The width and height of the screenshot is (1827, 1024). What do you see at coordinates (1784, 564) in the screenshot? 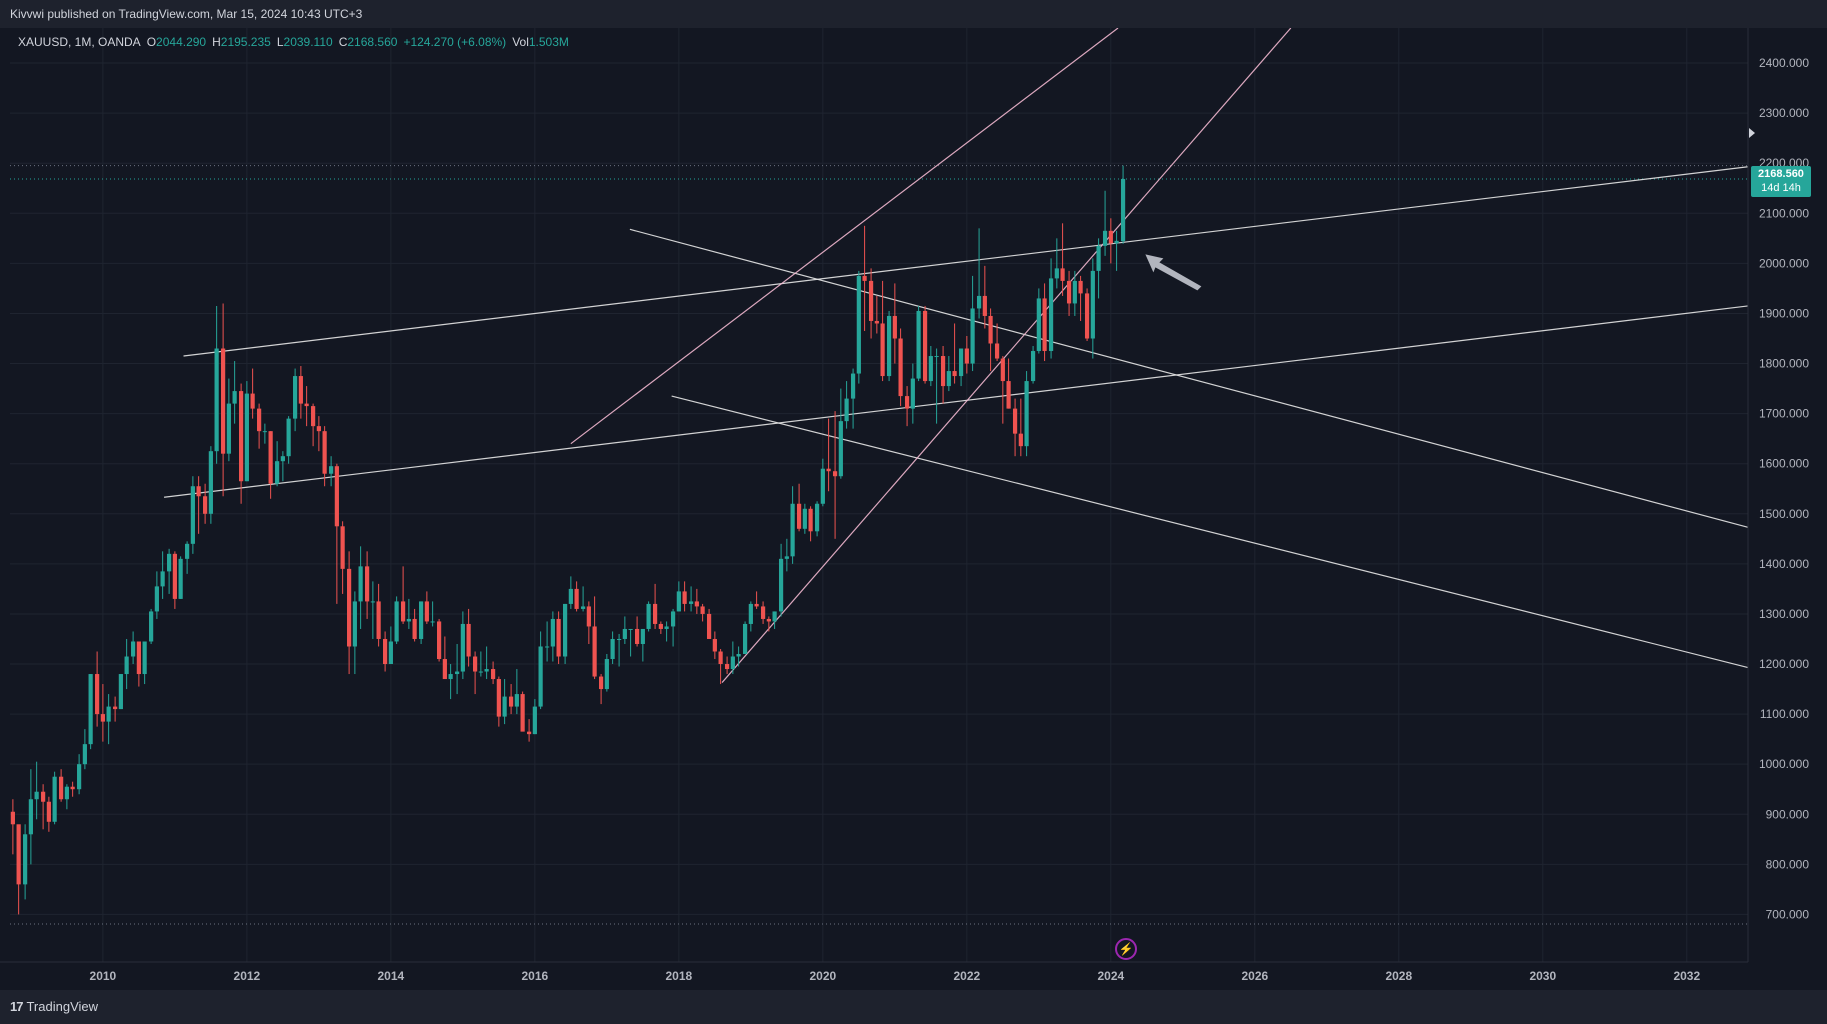
I see `price-tick-label: 1400.000` at bounding box center [1784, 564].